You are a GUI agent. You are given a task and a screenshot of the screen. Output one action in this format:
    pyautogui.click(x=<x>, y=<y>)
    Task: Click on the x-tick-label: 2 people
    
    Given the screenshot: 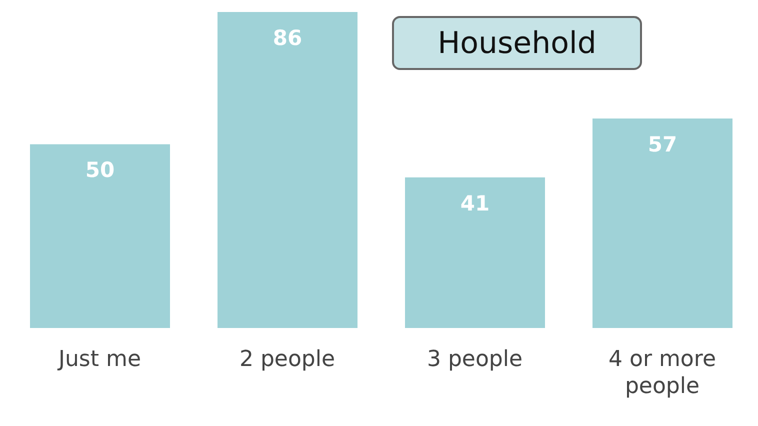 What is the action you would take?
    pyautogui.click(x=287, y=359)
    